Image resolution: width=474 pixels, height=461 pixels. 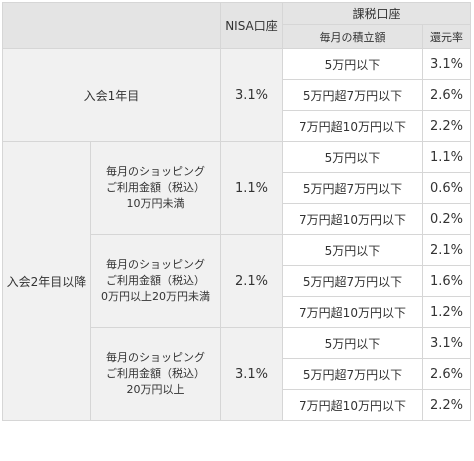 What do you see at coordinates (376, 13) in the screenshot?
I see `header-taxable: 課税口座` at bounding box center [376, 13].